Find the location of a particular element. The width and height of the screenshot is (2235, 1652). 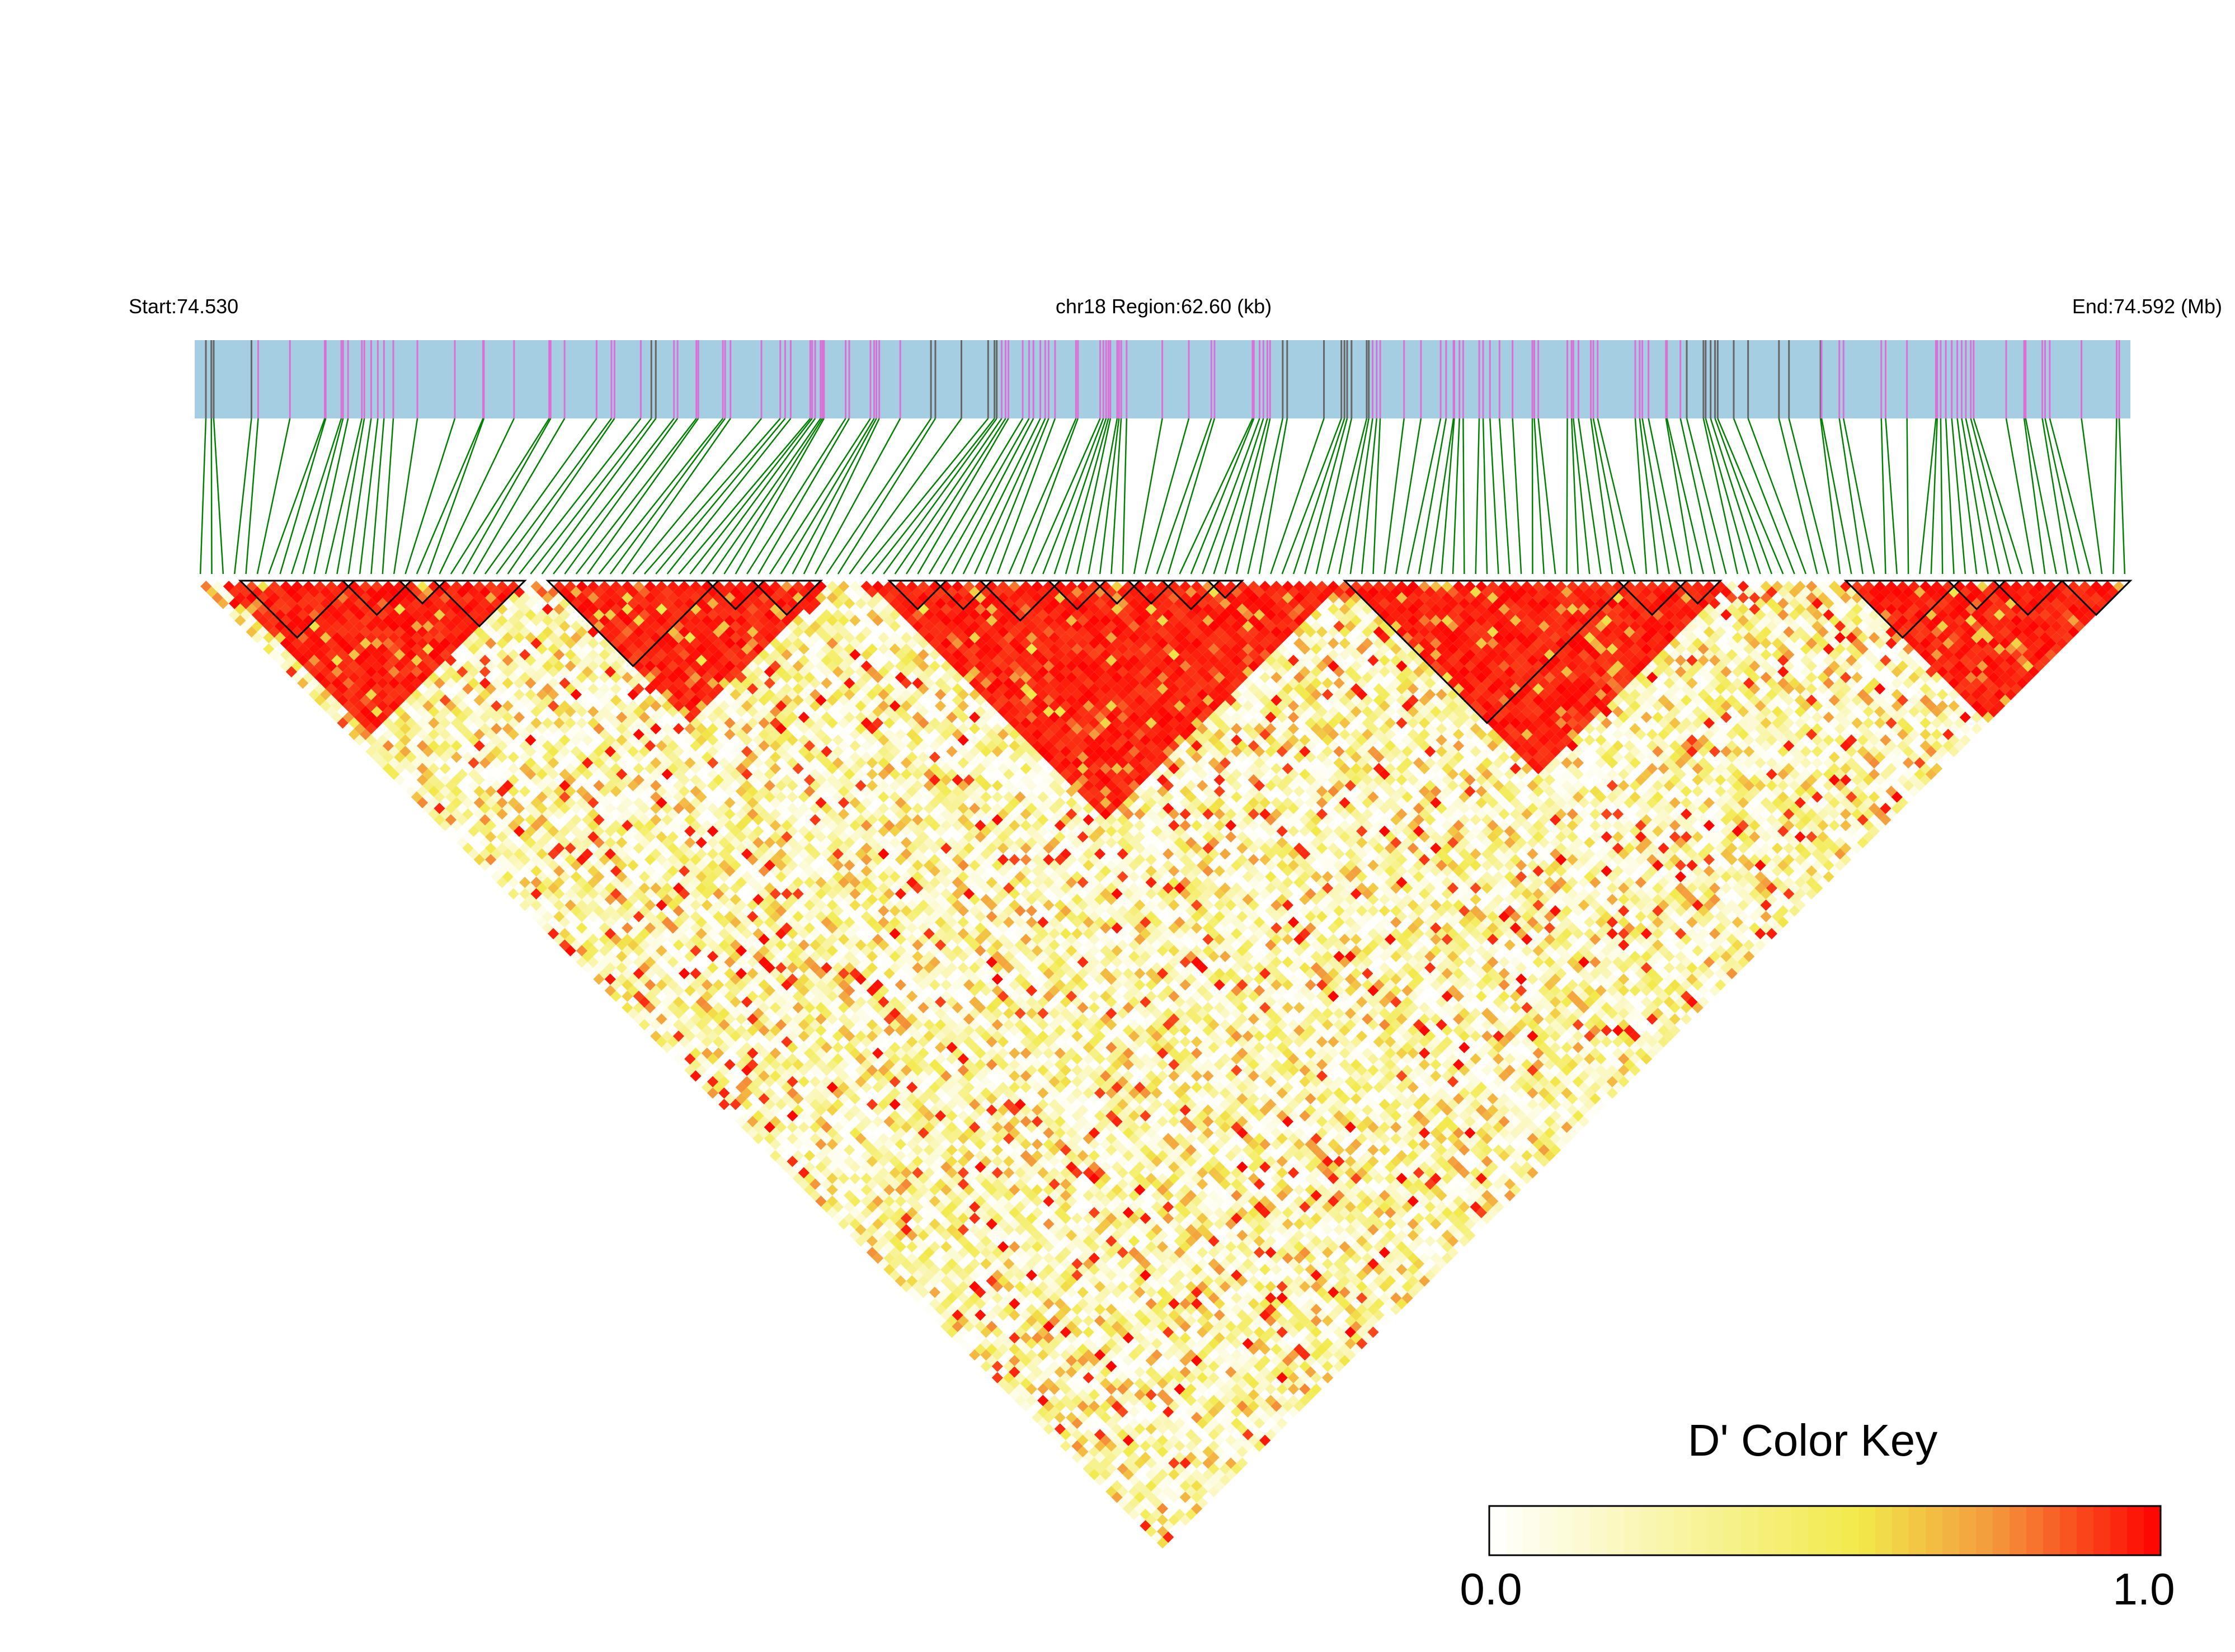

start-label: Start:74.530 is located at coordinates (183, 306).